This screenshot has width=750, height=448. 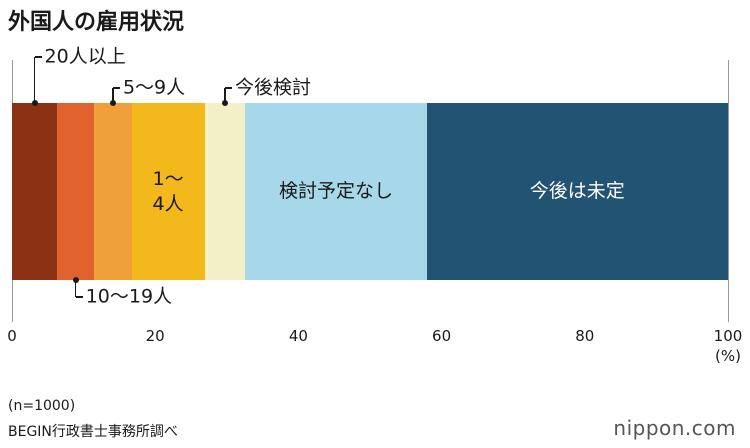 I want to click on x-unit: (%), so click(x=728, y=356).